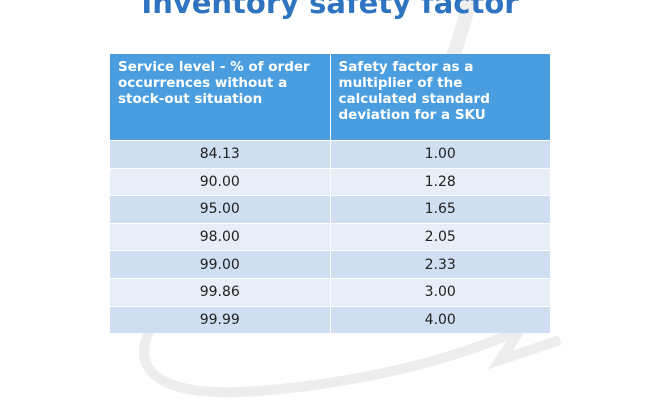 Image resolution: width=660 pixels, height=400 pixels. Describe the element at coordinates (440, 181) in the screenshot. I see `table-cell: 1.28` at that location.